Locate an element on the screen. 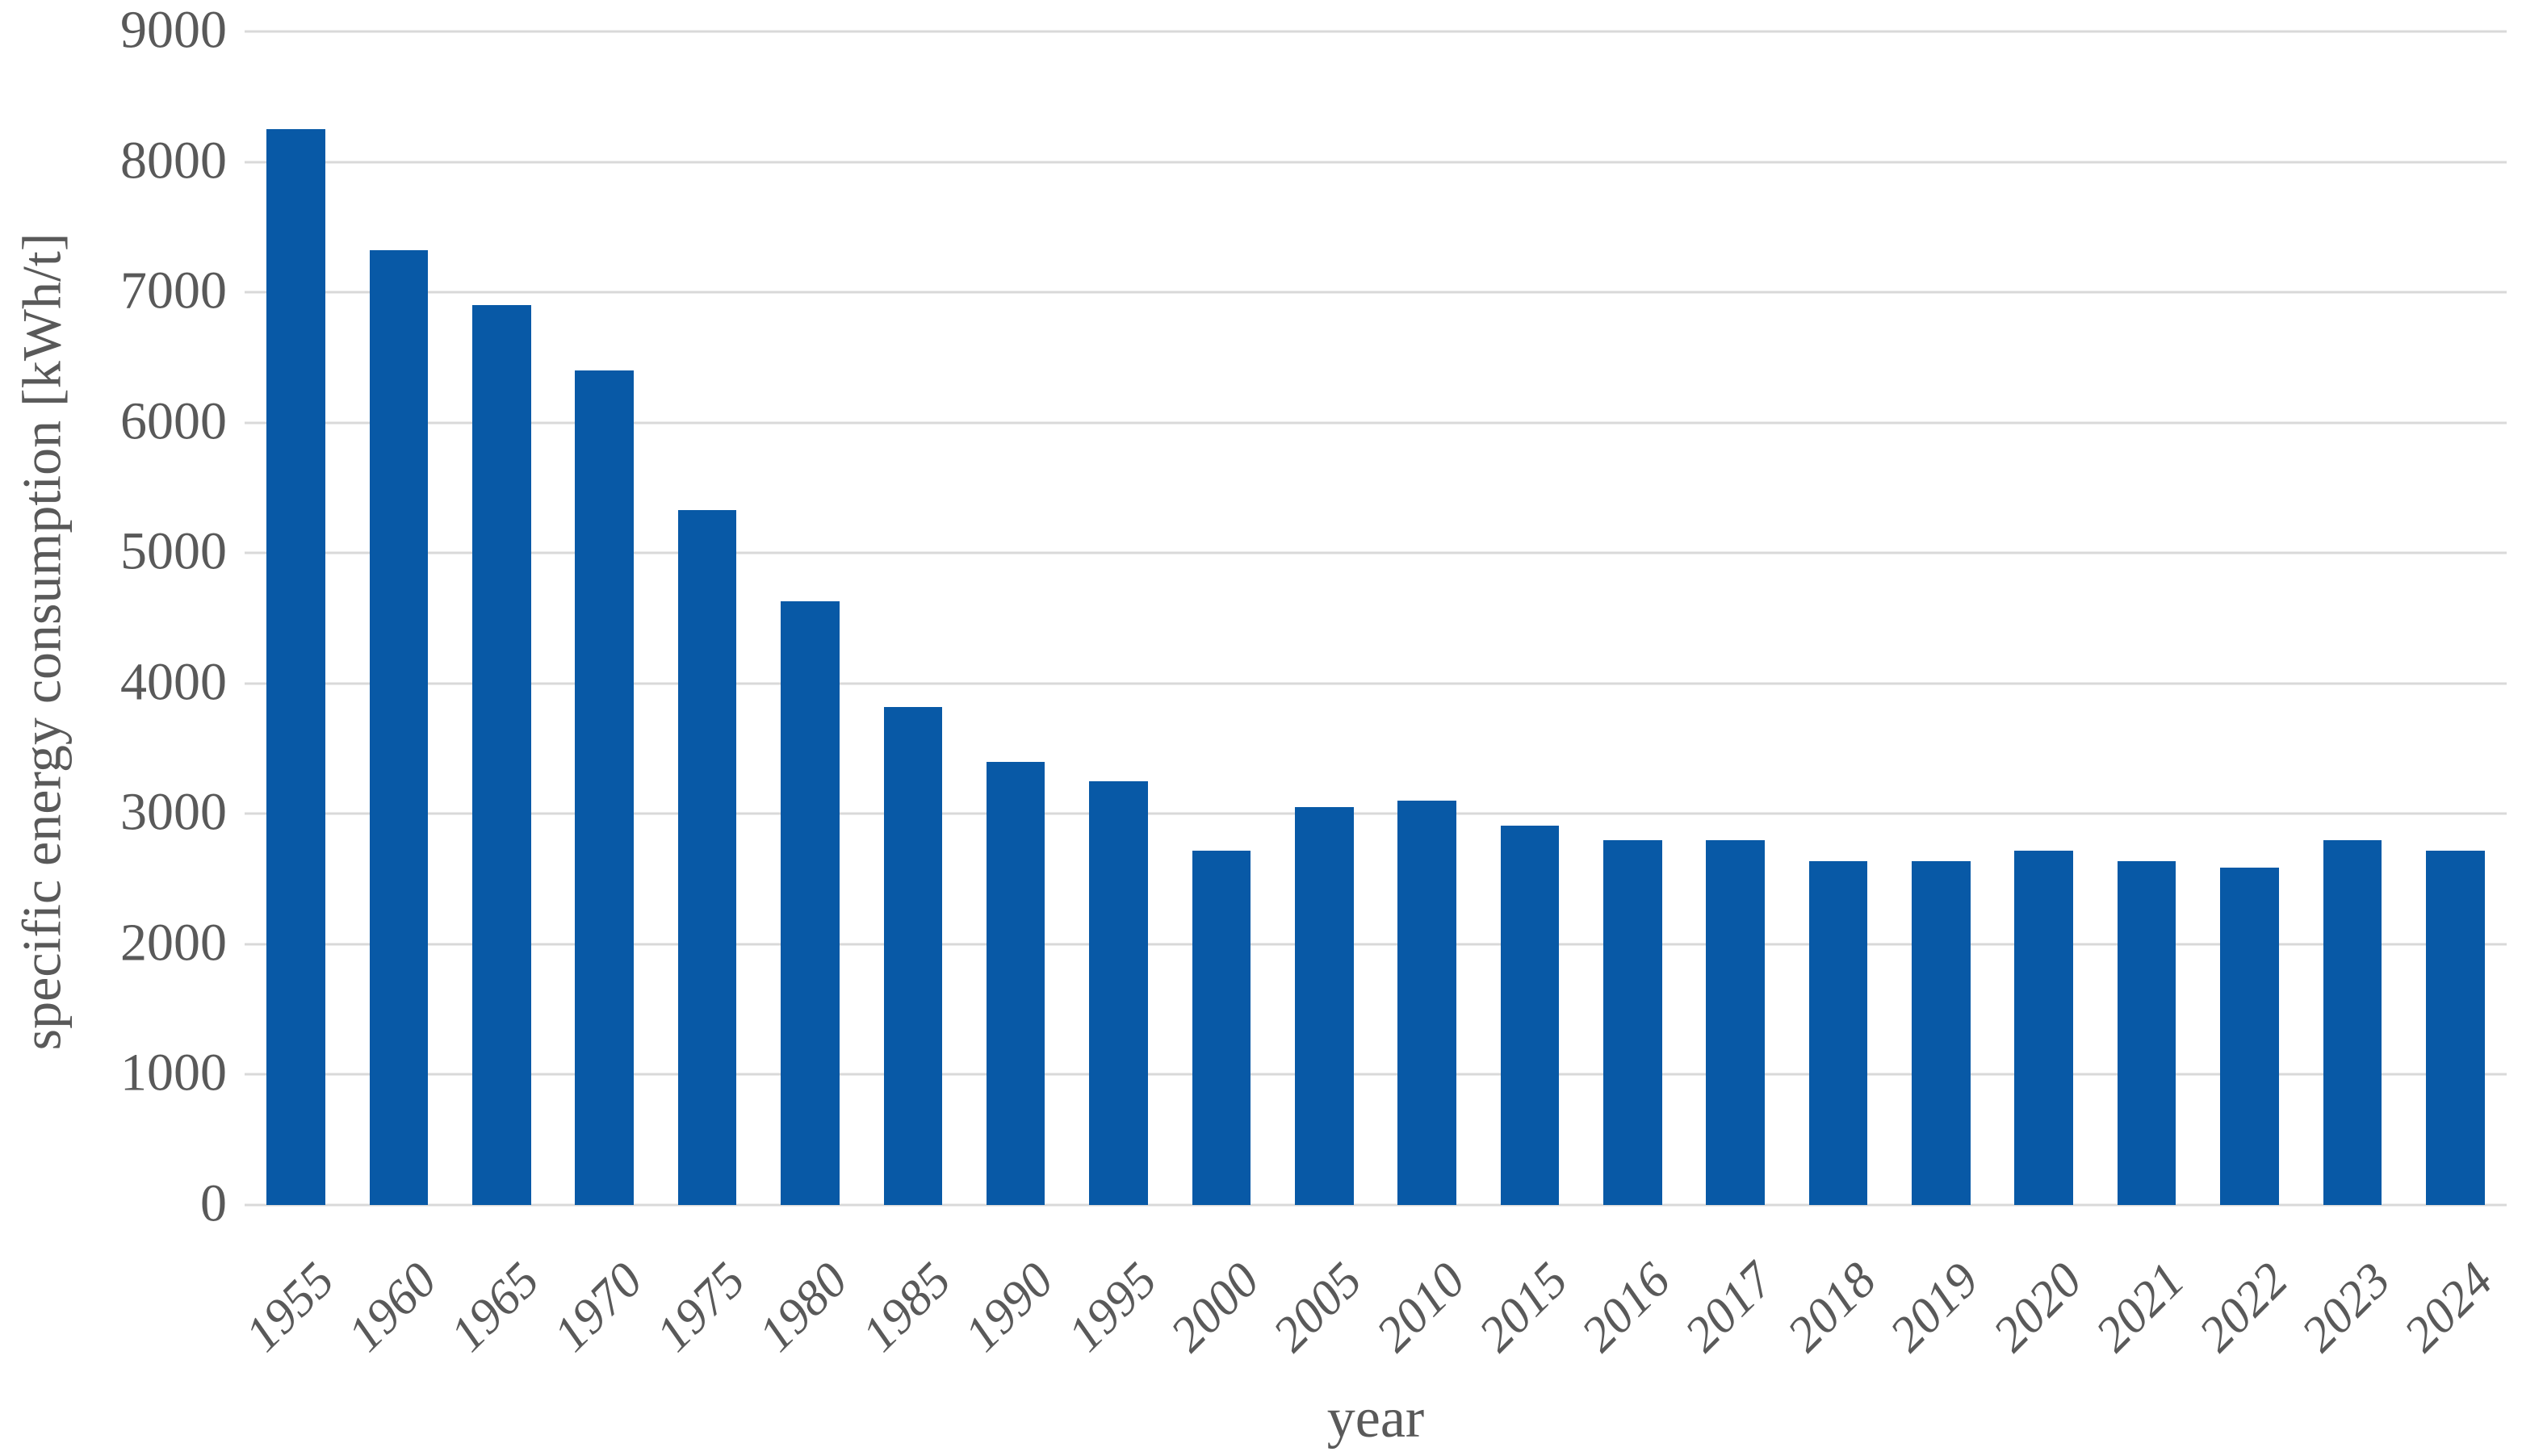 This screenshot has width=2522, height=1456. x-slot-2023: 2023 is located at coordinates (2347, 1328).